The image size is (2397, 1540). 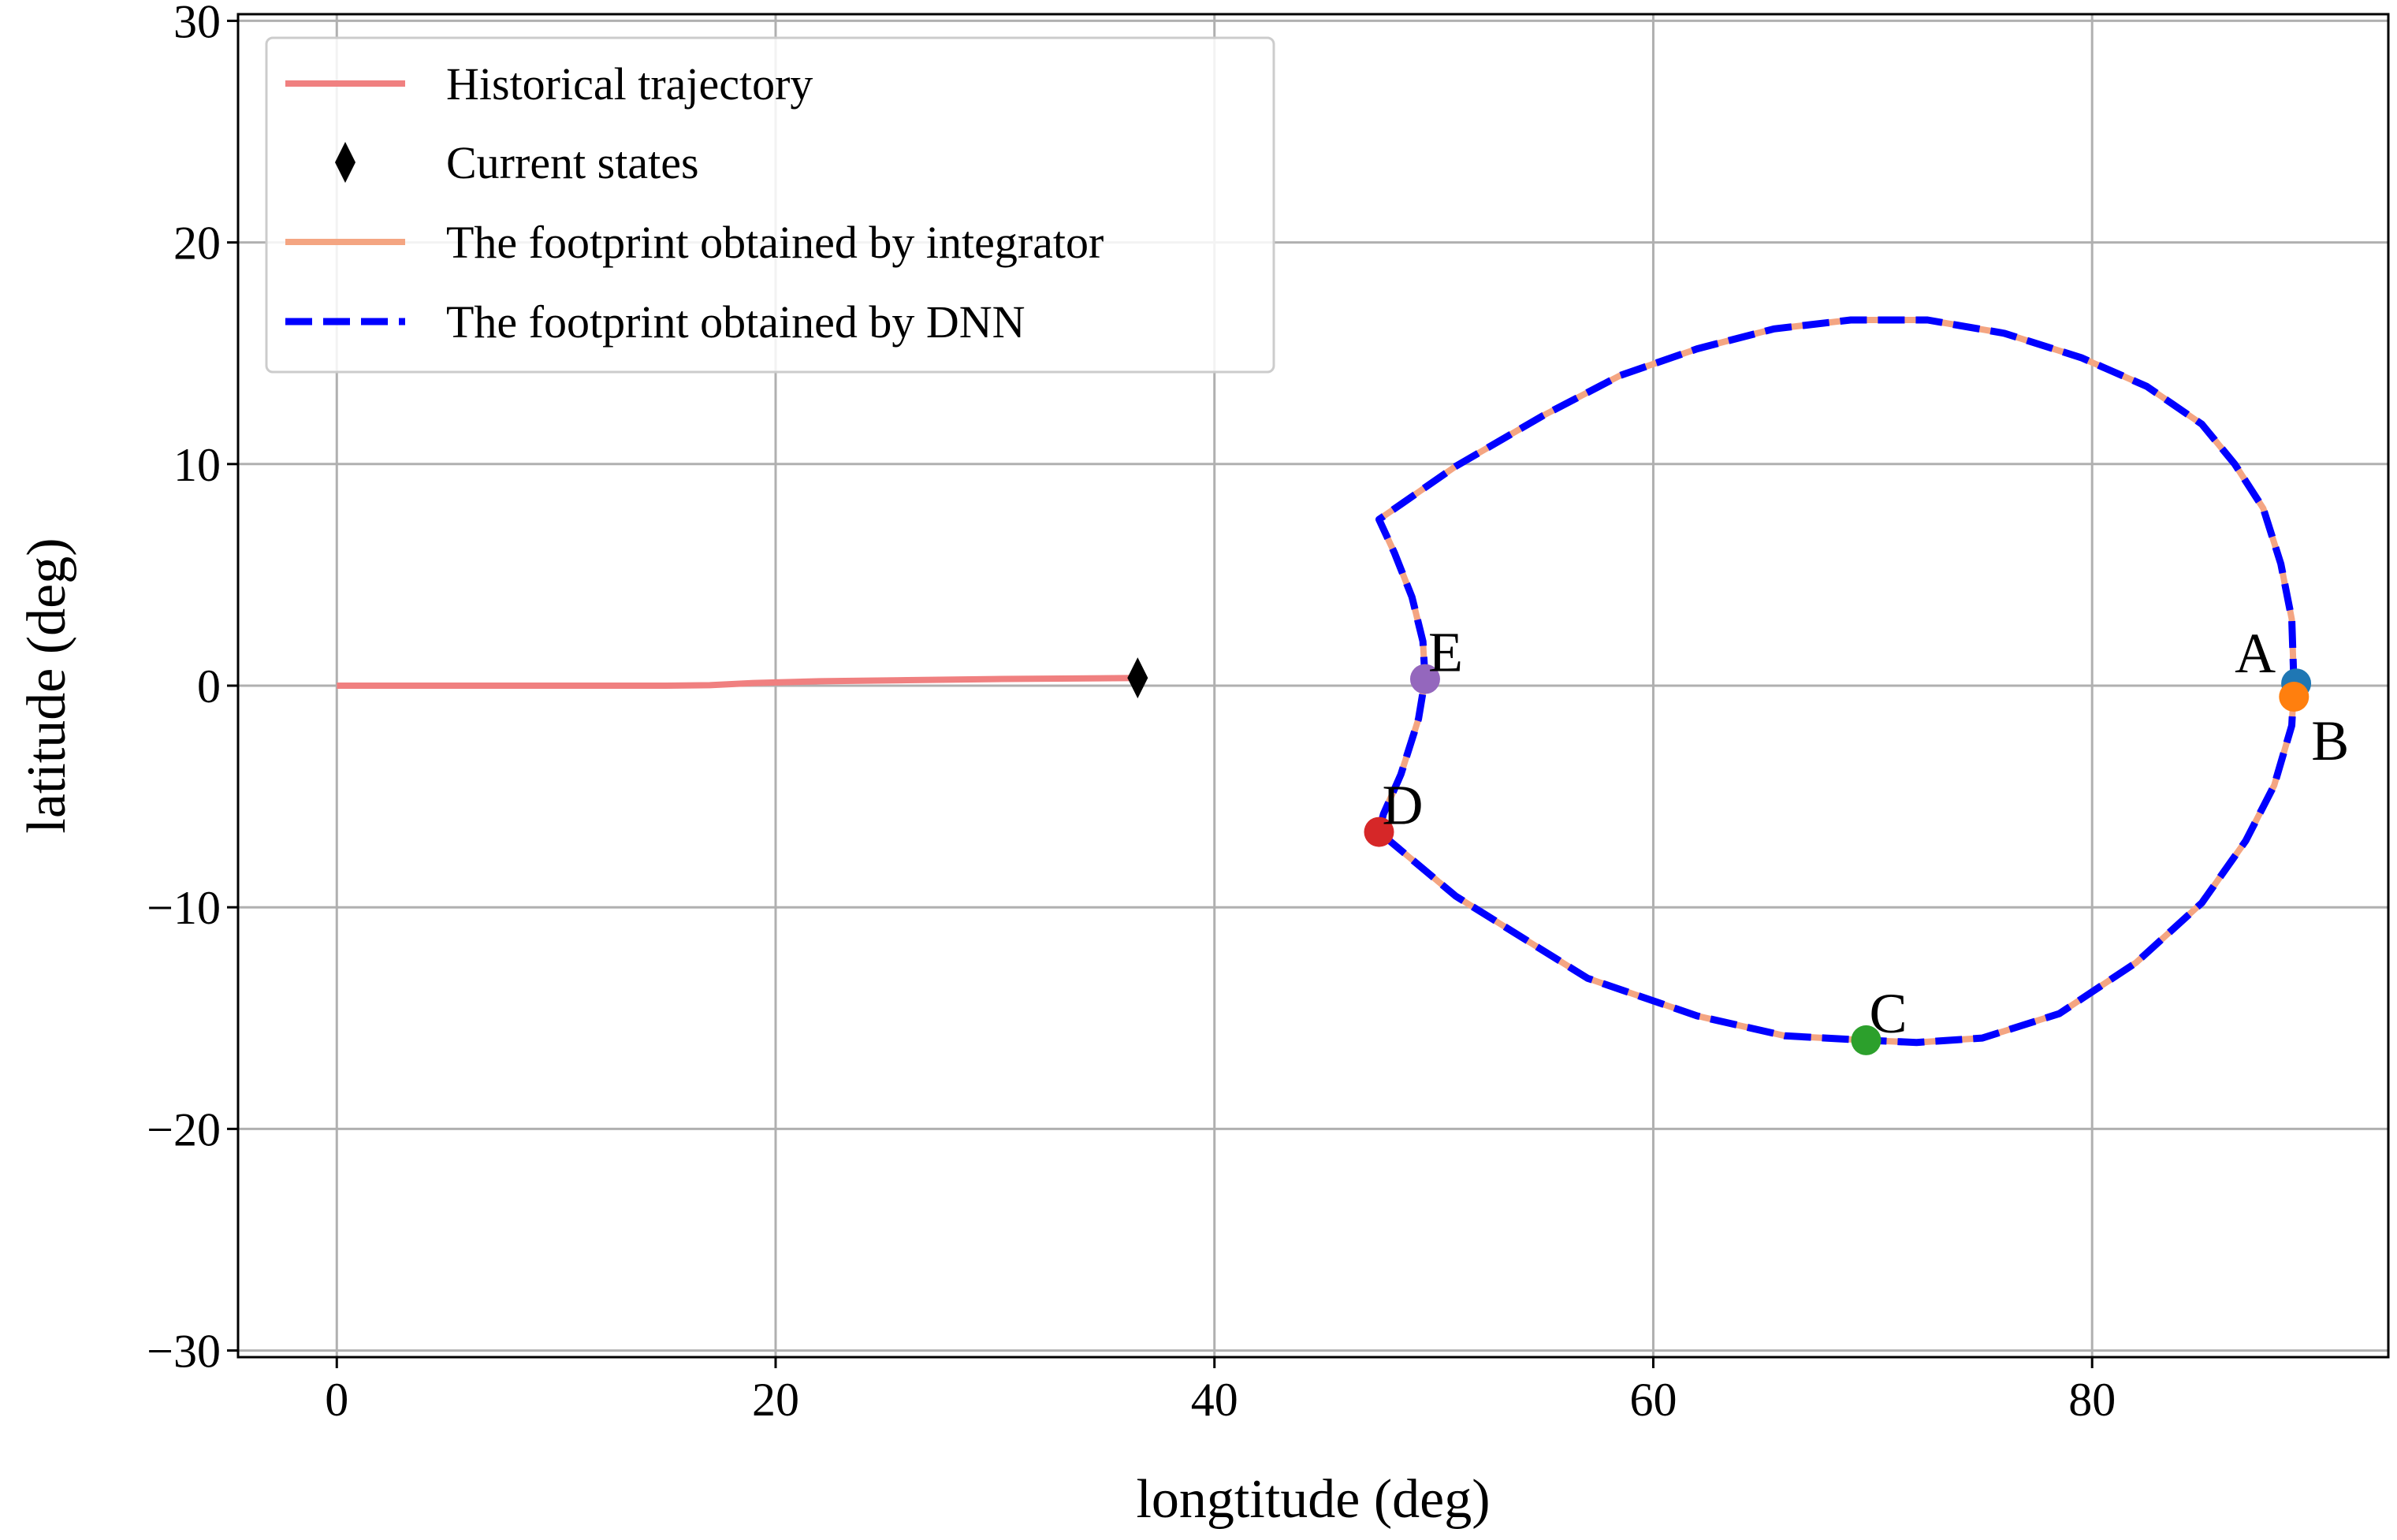 I want to click on y-tick-label: −30, so click(x=184, y=1352).